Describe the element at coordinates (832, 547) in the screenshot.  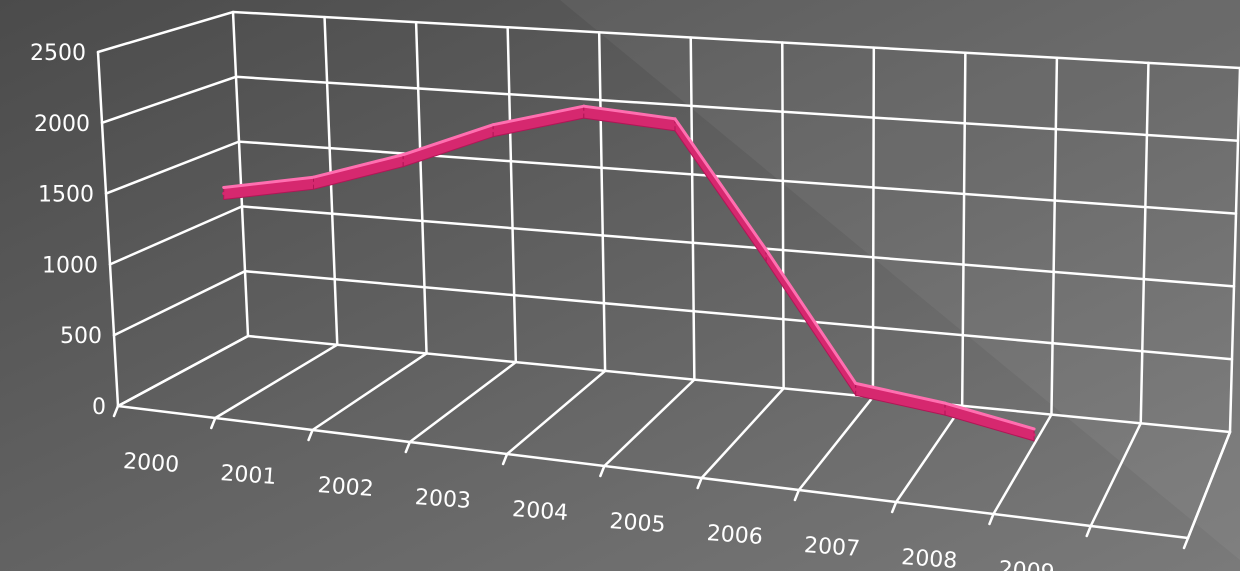
I see `x-tick-label-7: 2007` at that location.